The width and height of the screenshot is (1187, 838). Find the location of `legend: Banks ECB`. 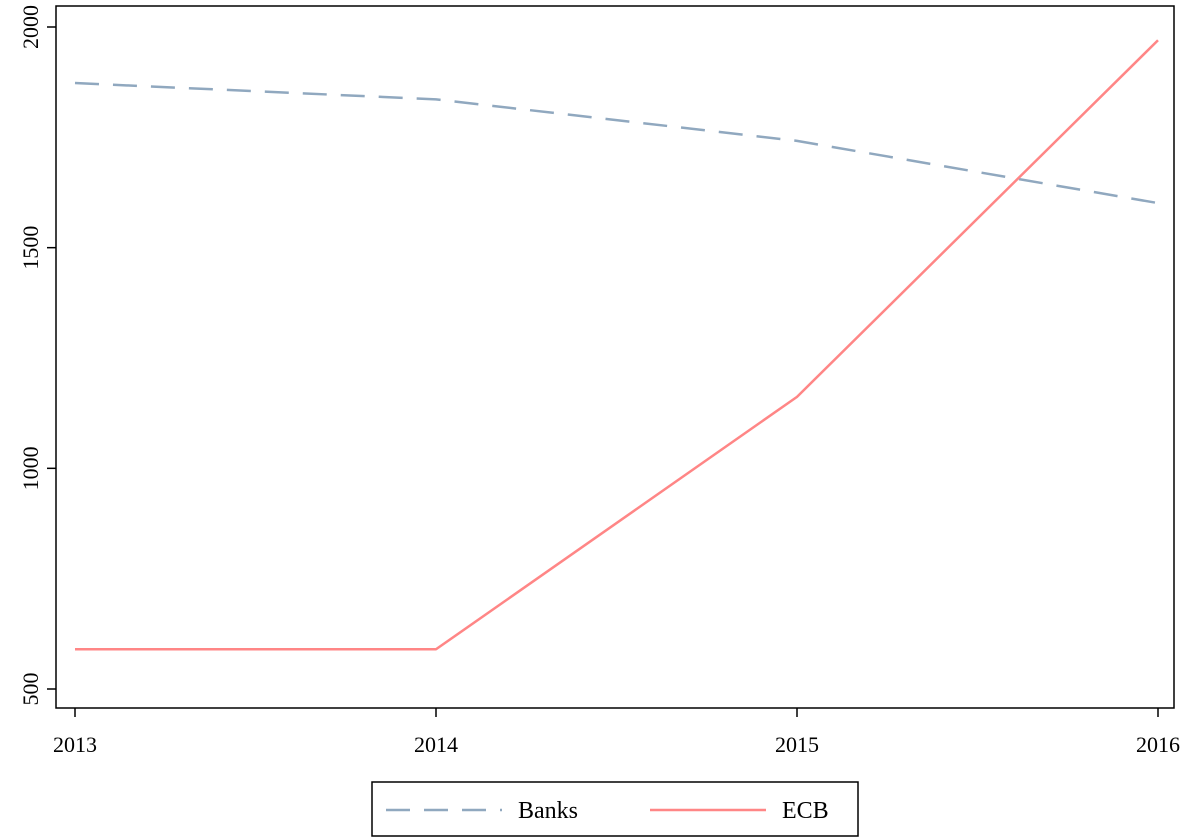

legend: Banks ECB is located at coordinates (615, 809).